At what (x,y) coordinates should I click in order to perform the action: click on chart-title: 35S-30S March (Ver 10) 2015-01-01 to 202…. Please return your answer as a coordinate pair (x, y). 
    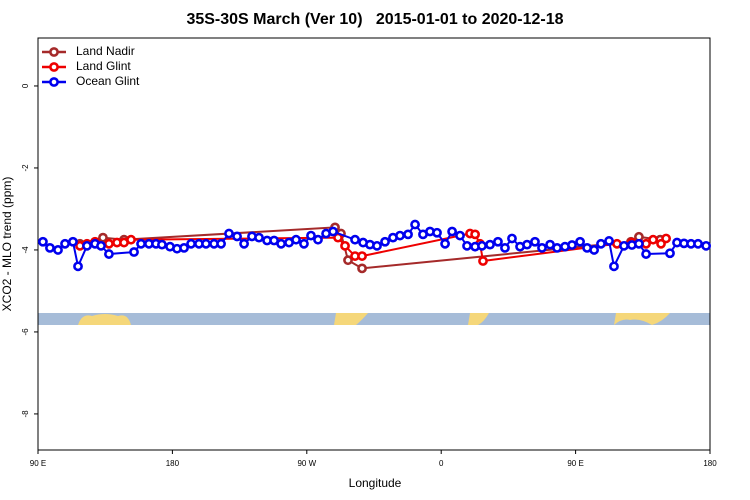
    Looking at the image, I should click on (374, 19).